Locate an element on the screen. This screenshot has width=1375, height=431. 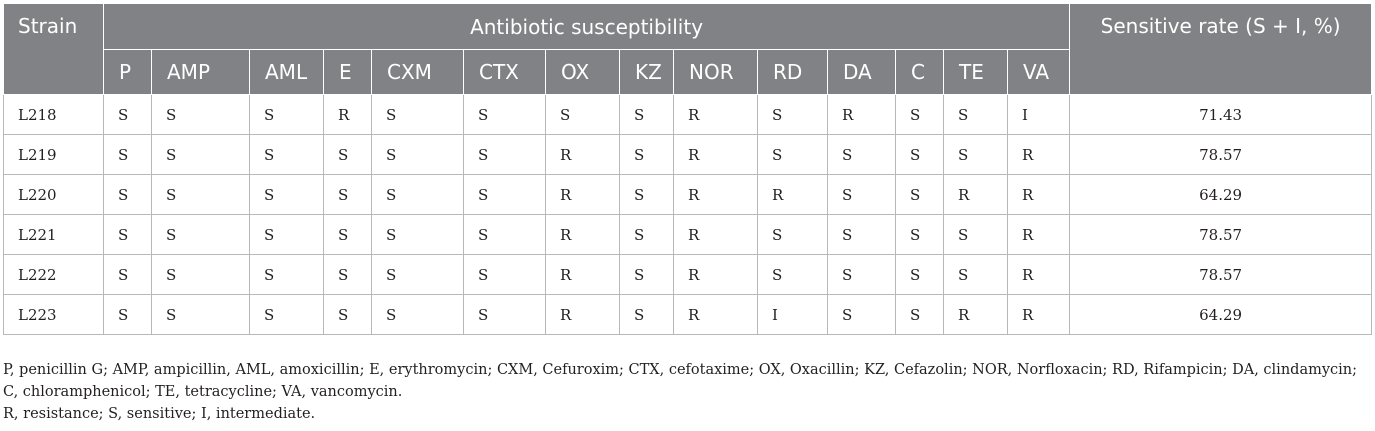
strain-cell: L222 is located at coordinates (53, 274).